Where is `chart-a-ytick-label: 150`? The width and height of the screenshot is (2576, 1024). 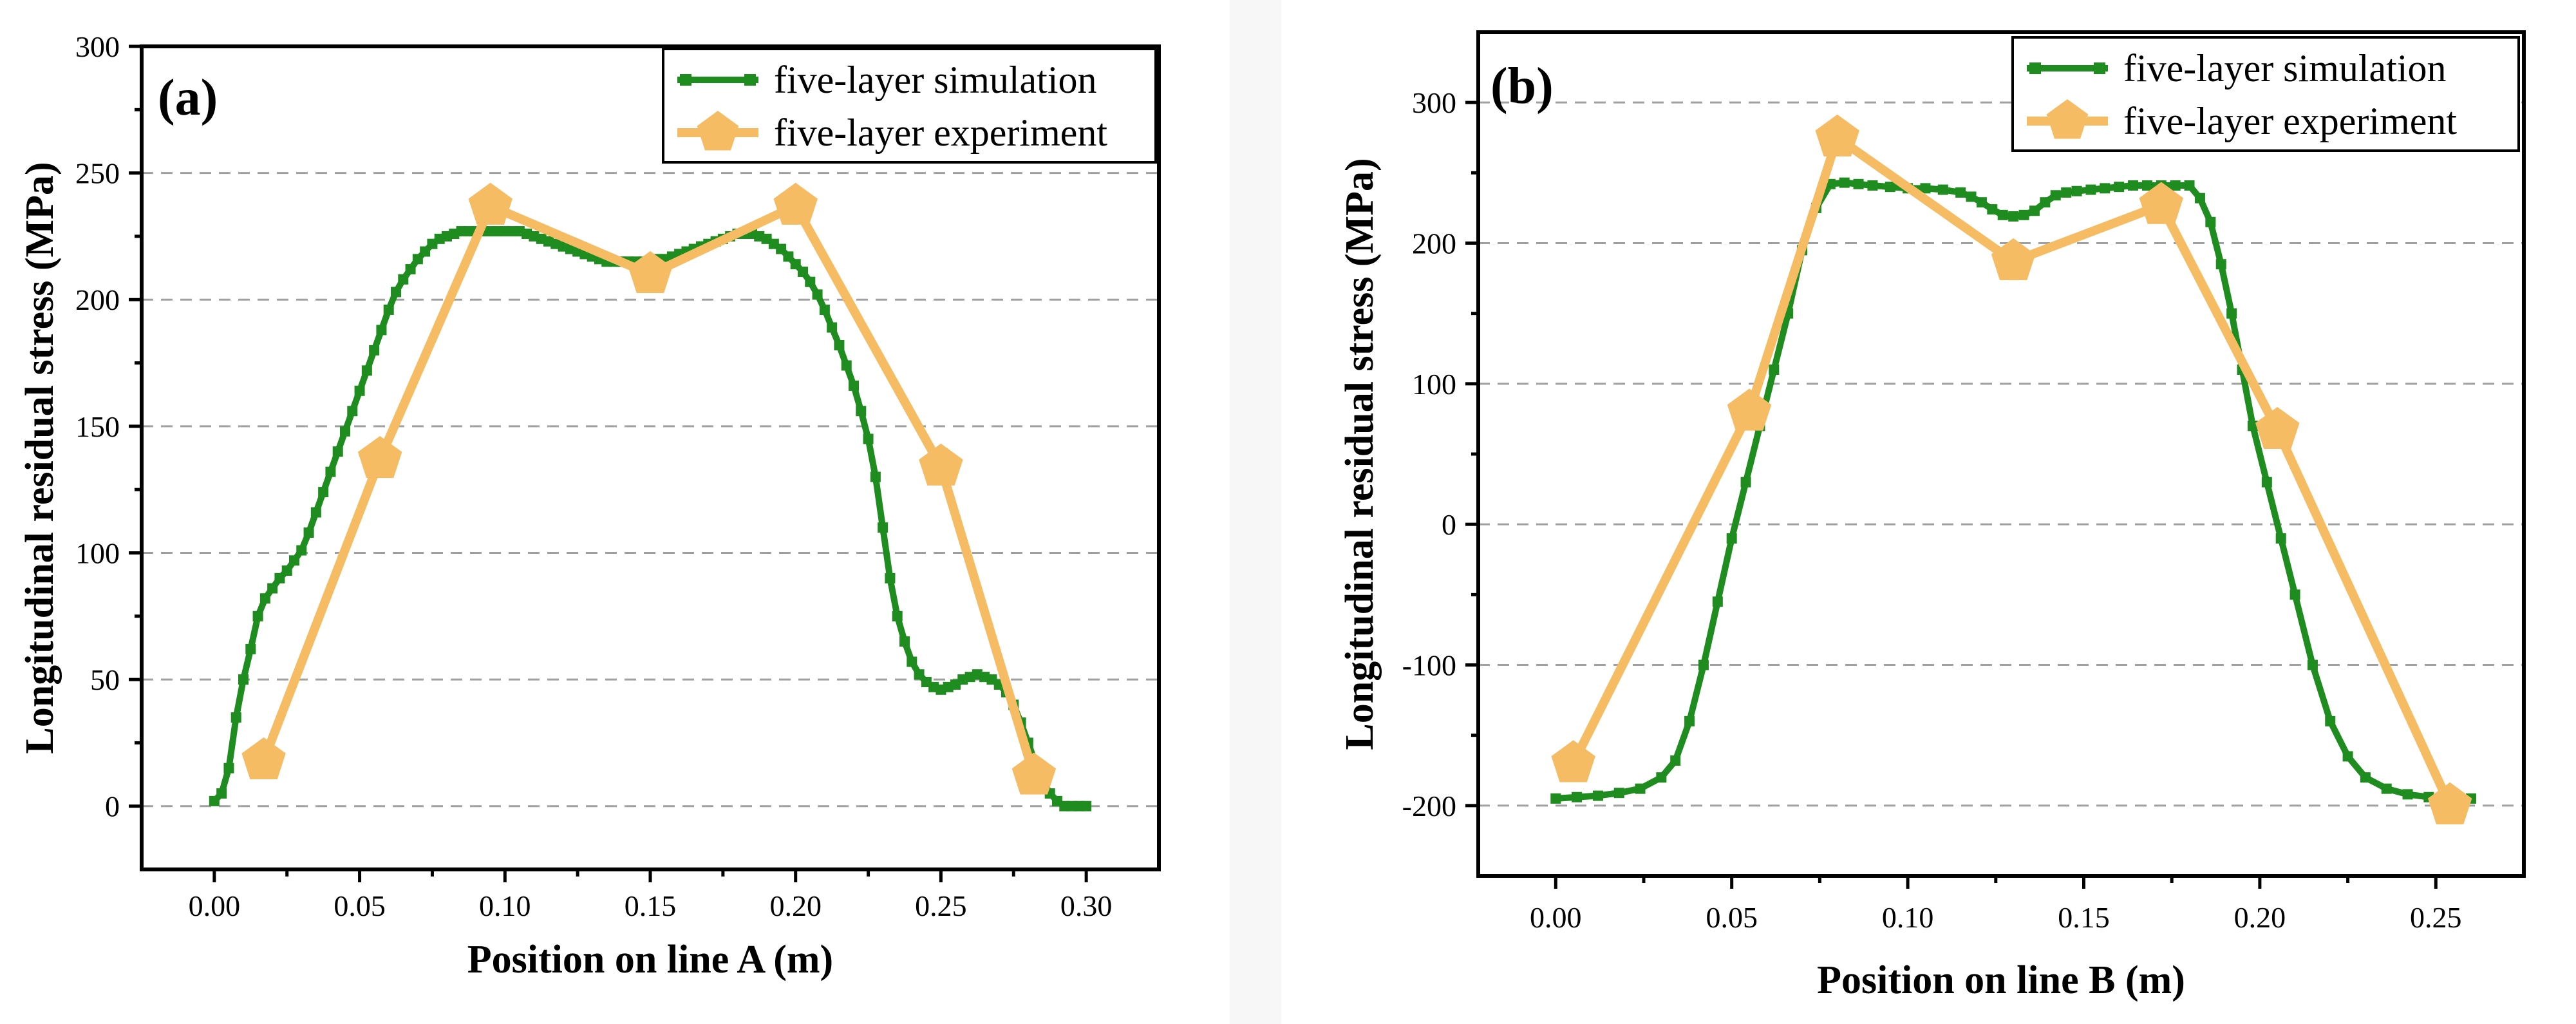
chart-a-ytick-label: 150 is located at coordinates (97, 426).